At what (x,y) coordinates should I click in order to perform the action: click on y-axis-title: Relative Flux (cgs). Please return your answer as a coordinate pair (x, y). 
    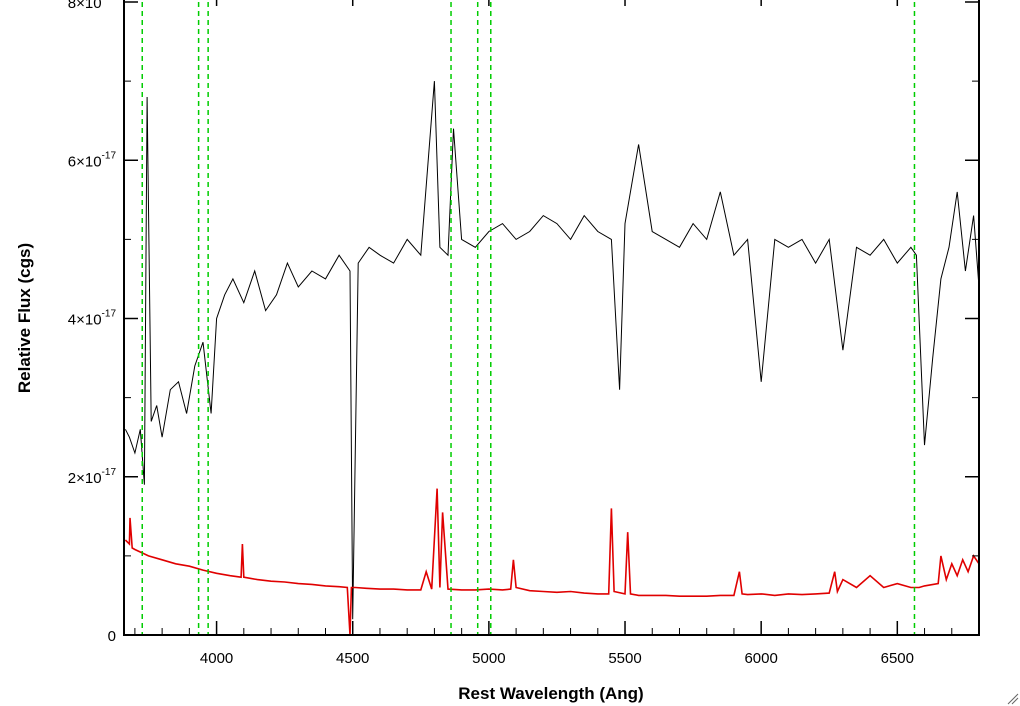
    Looking at the image, I should click on (24, 318).